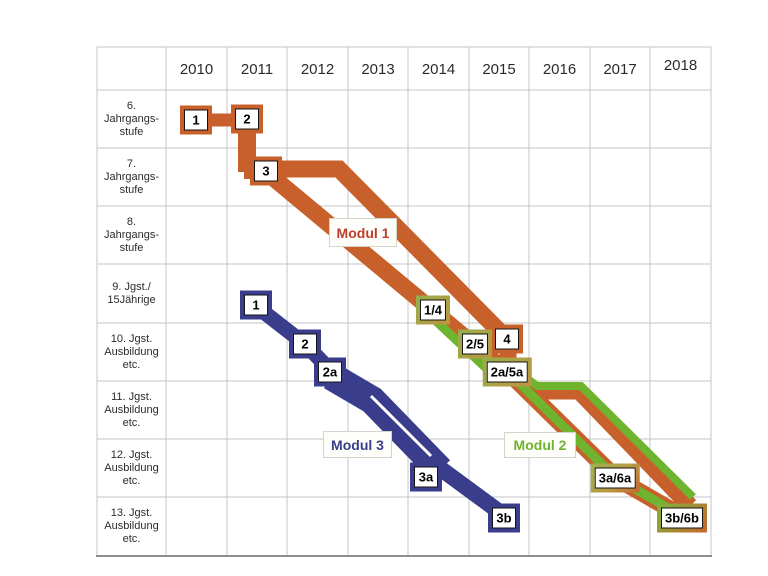  What do you see at coordinates (131, 221) in the screenshot?
I see `row-label-line: 8.` at bounding box center [131, 221].